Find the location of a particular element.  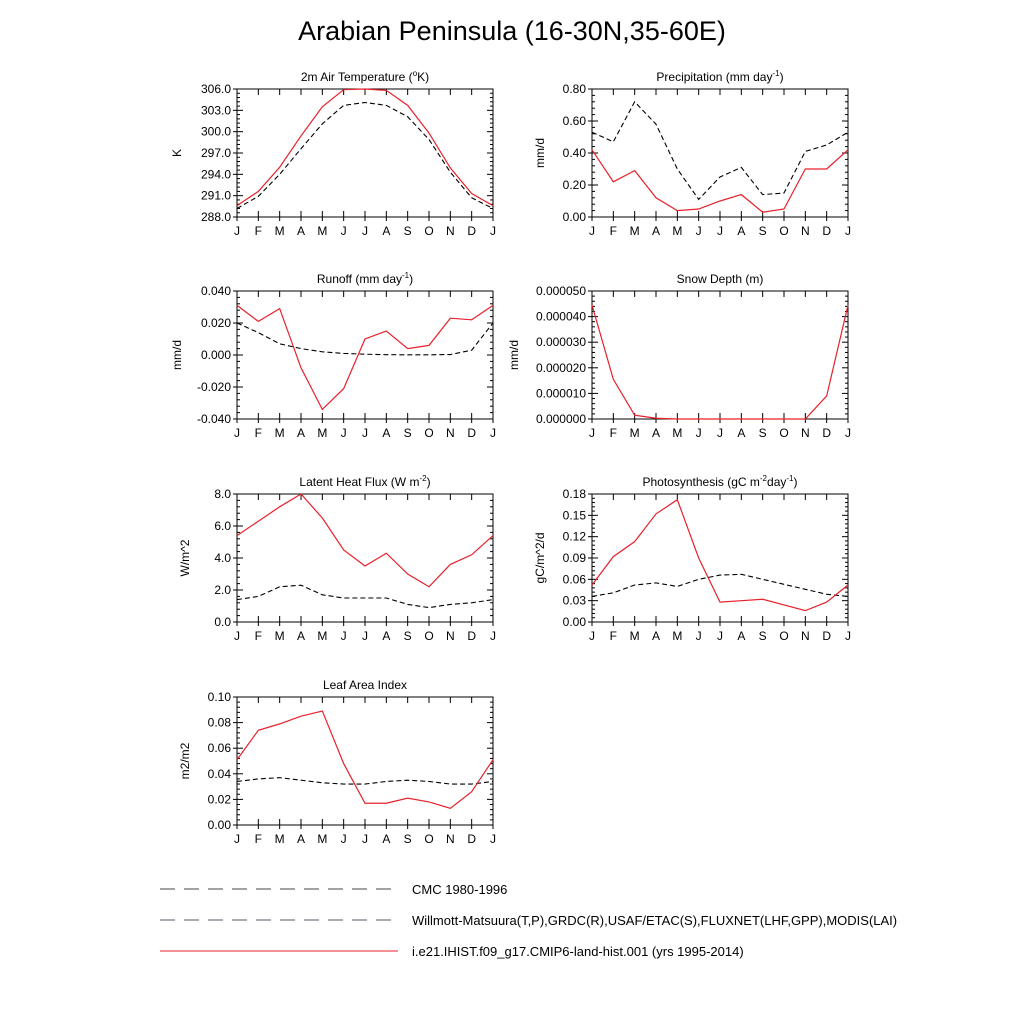

y-tick-label: 0.000050 is located at coordinates (561, 291).